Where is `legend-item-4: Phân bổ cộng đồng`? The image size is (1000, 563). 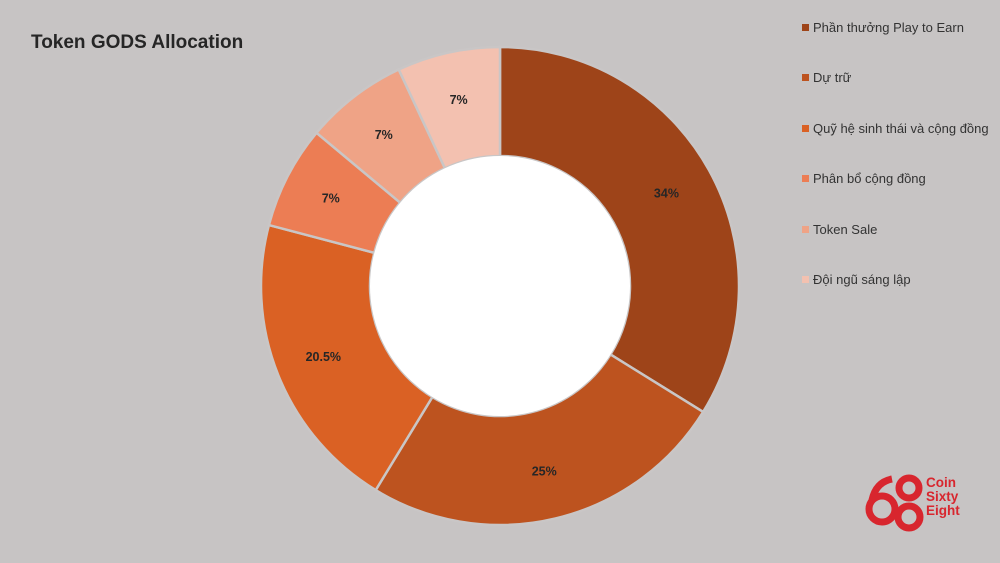 legend-item-4: Phân bổ cộng đồng is located at coordinates (895, 196).